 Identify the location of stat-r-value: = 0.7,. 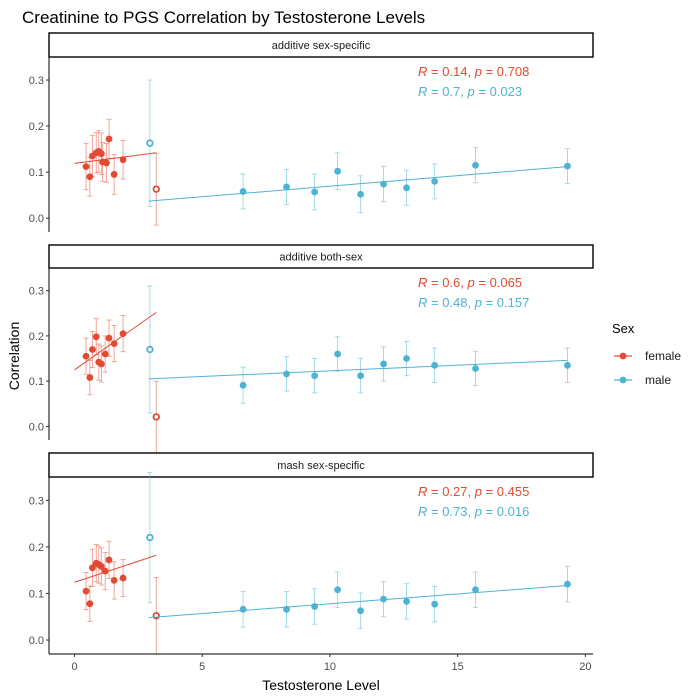
(447, 91).